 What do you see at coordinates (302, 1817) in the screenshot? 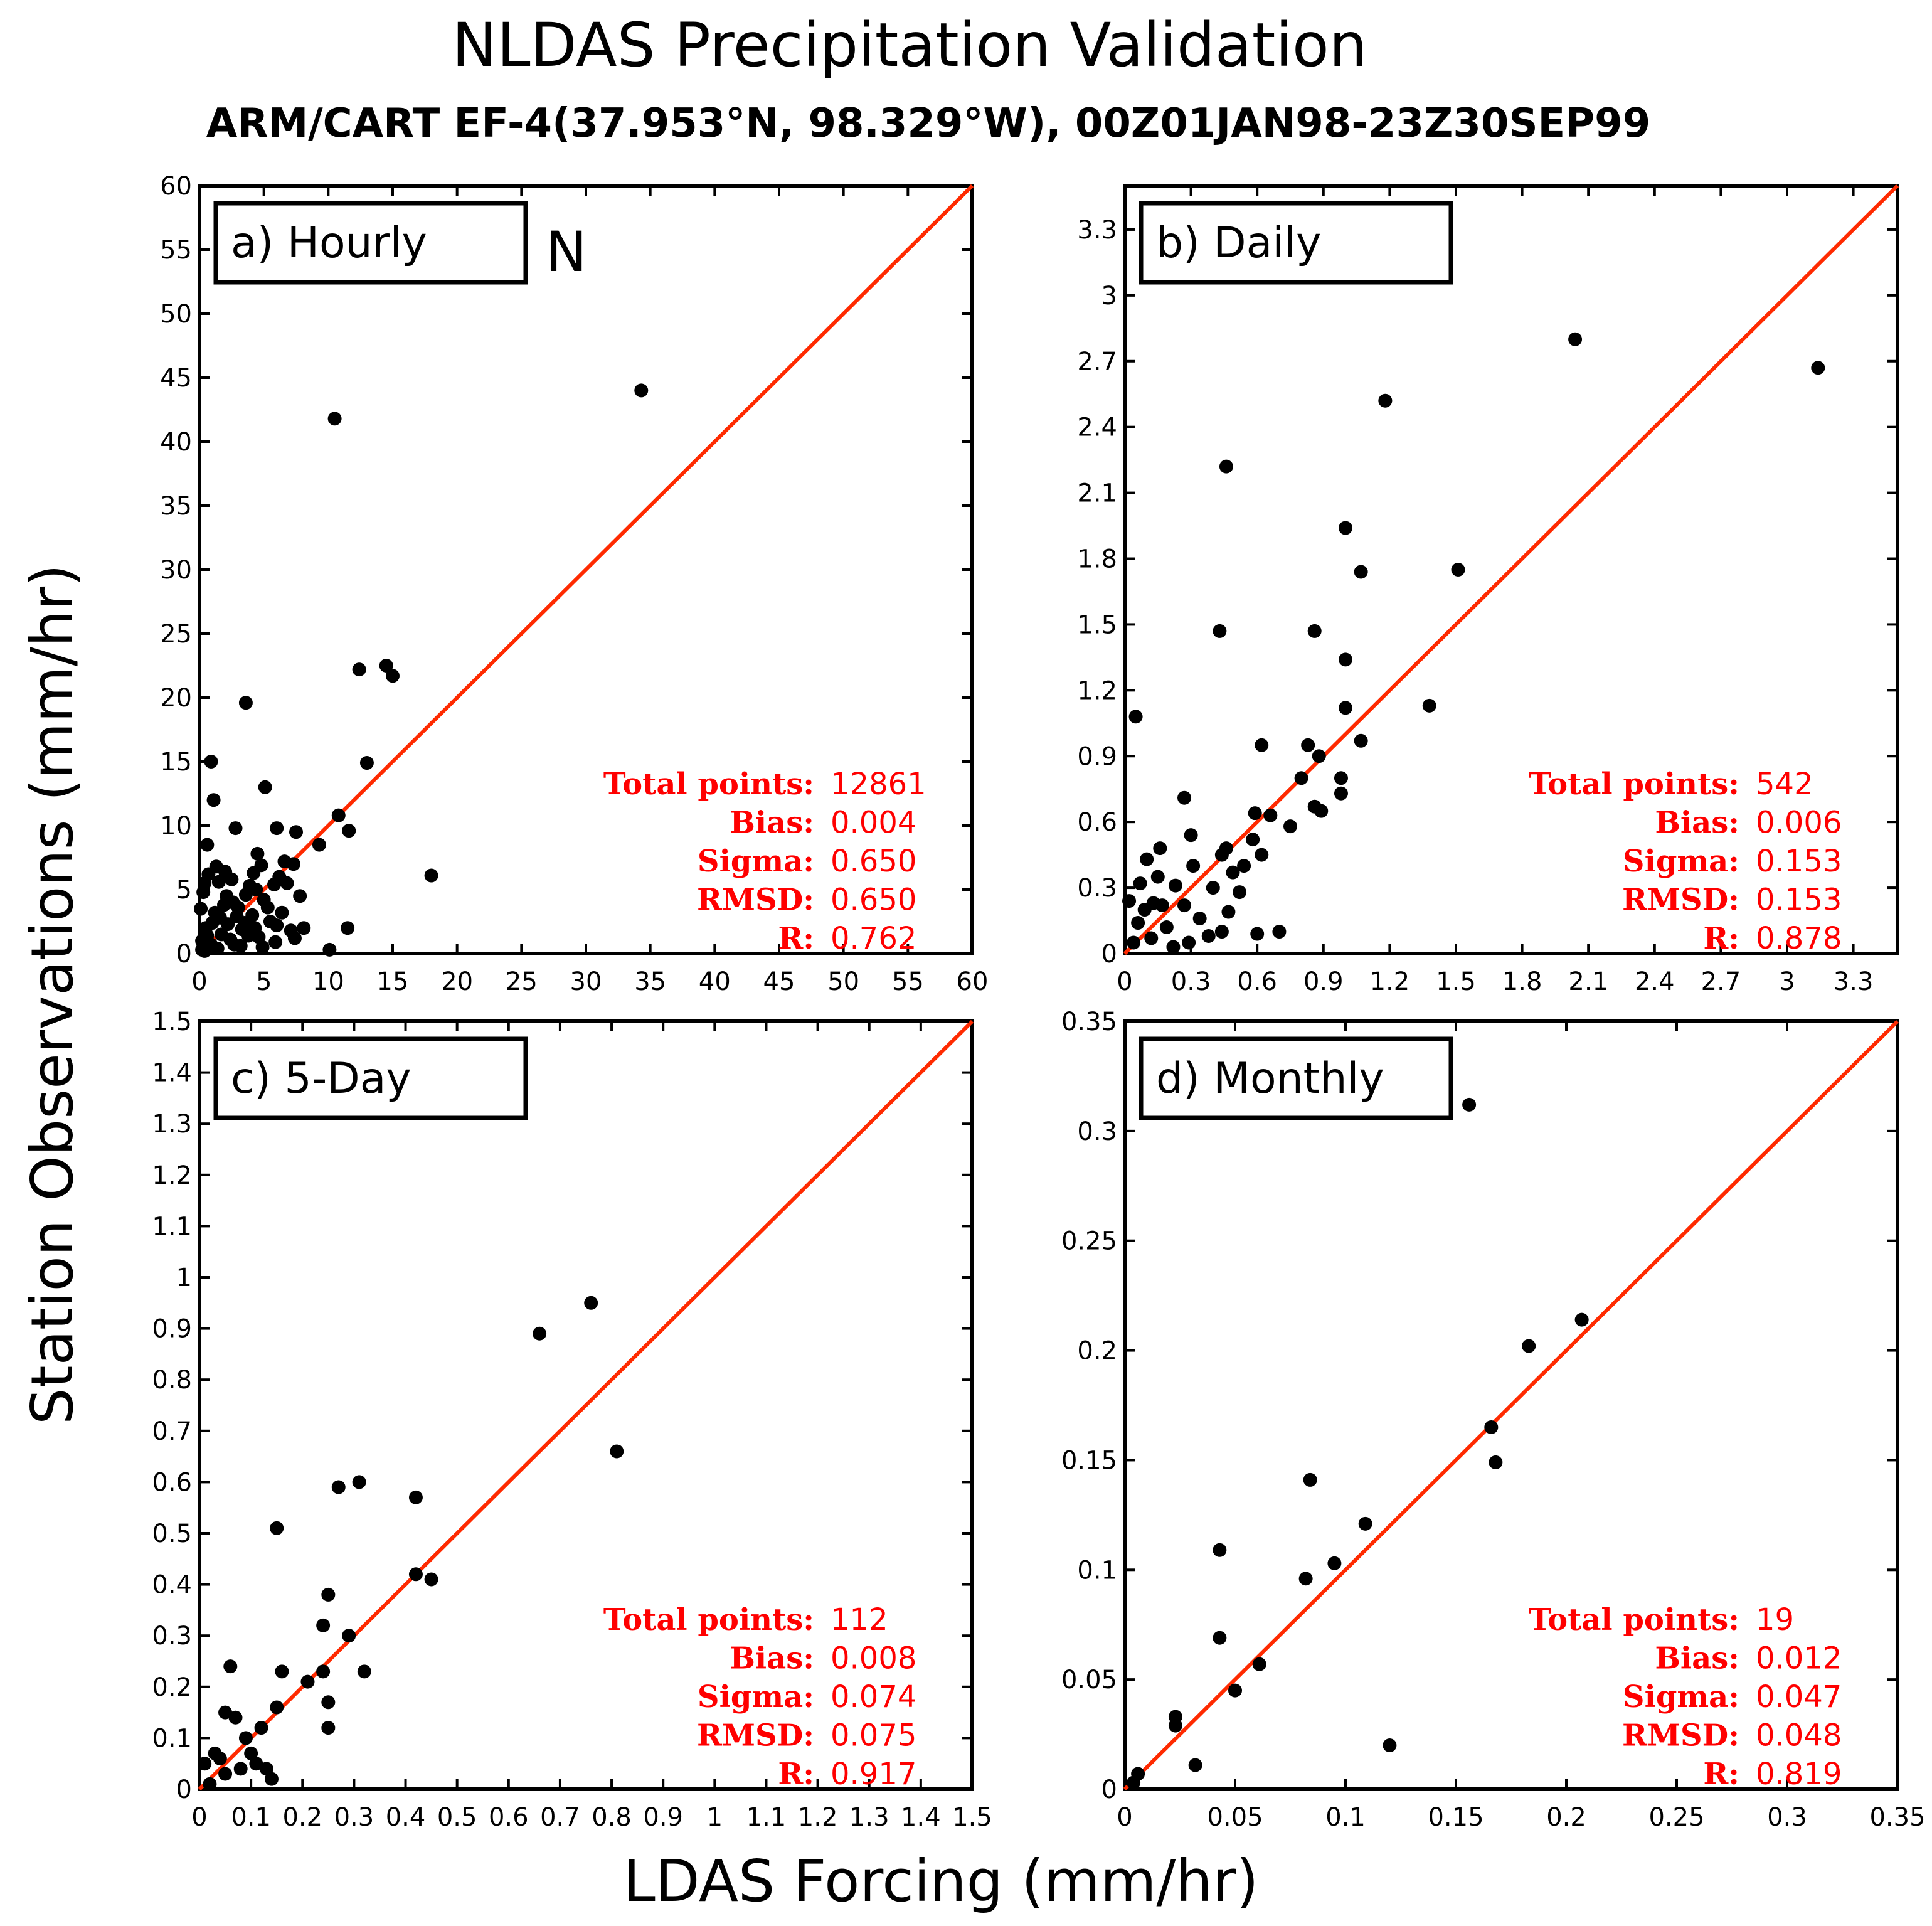
I see `x-tick-label: 0.2` at bounding box center [302, 1817].